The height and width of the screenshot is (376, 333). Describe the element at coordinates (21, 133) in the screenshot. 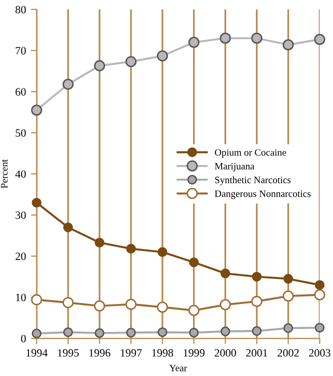

I see `y-tick-label: 50` at that location.